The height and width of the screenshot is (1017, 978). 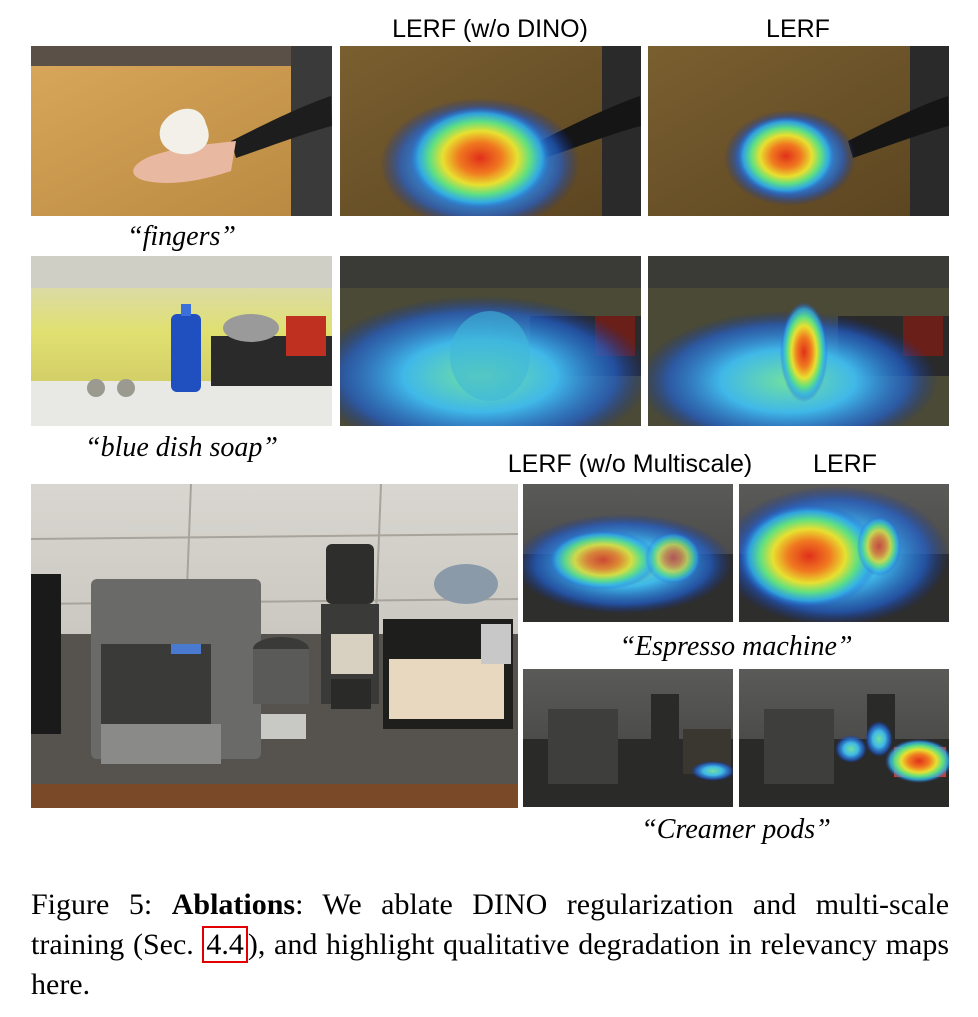 I want to click on dish-soap-rgb-image, so click(x=181, y=341).